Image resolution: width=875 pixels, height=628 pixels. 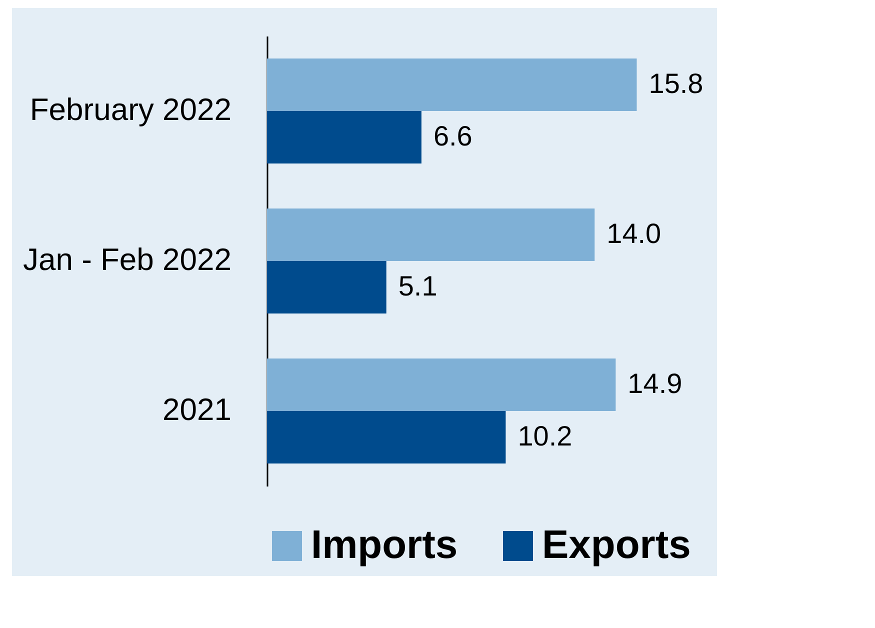 What do you see at coordinates (418, 286) in the screenshot?
I see `data-label: 5.1` at bounding box center [418, 286].